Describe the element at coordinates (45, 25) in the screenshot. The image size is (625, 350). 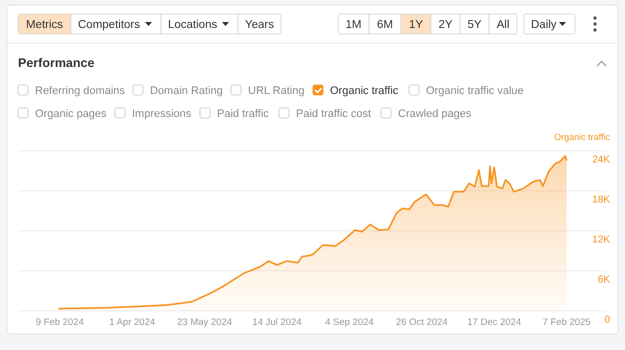
I see `text: Metrics` at that location.